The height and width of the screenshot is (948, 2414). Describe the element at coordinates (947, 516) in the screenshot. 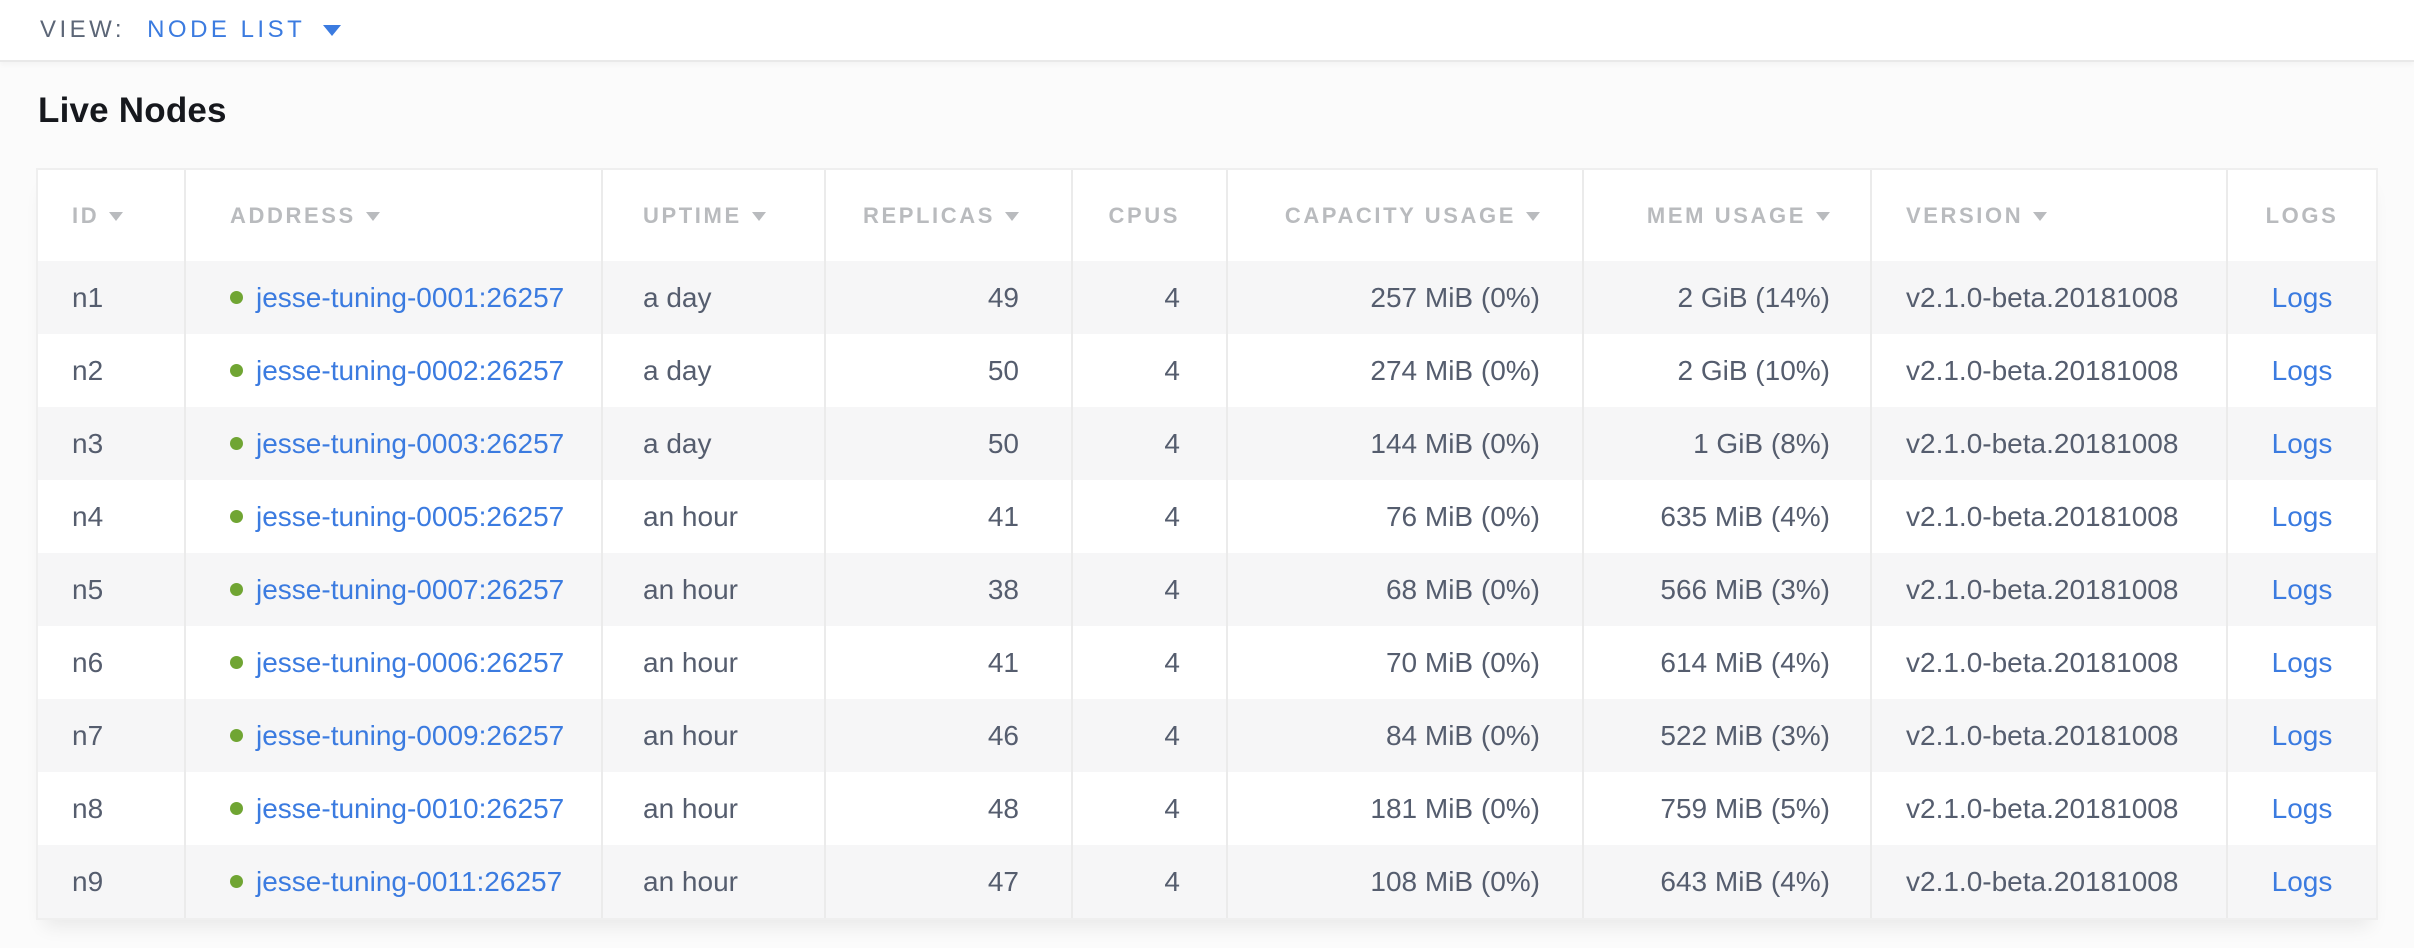

I see `node-replicas-cell: 41` at that location.